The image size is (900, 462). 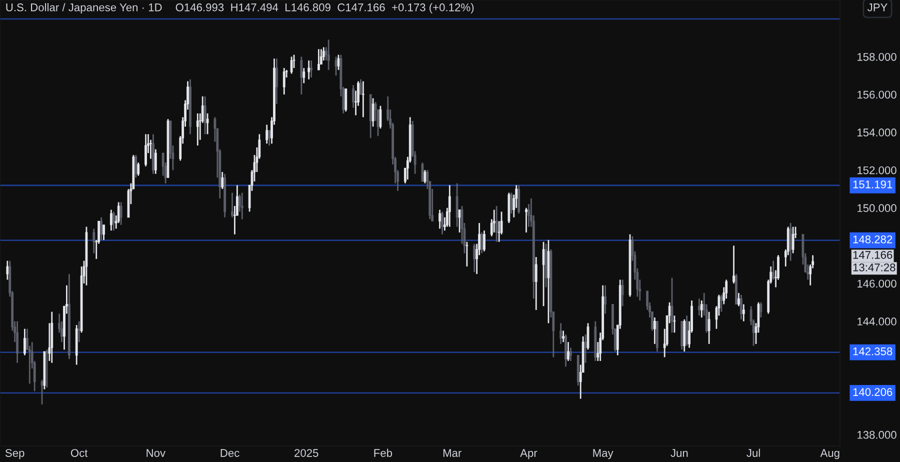 I want to click on ref-line-label: 148.282, so click(x=872, y=239).